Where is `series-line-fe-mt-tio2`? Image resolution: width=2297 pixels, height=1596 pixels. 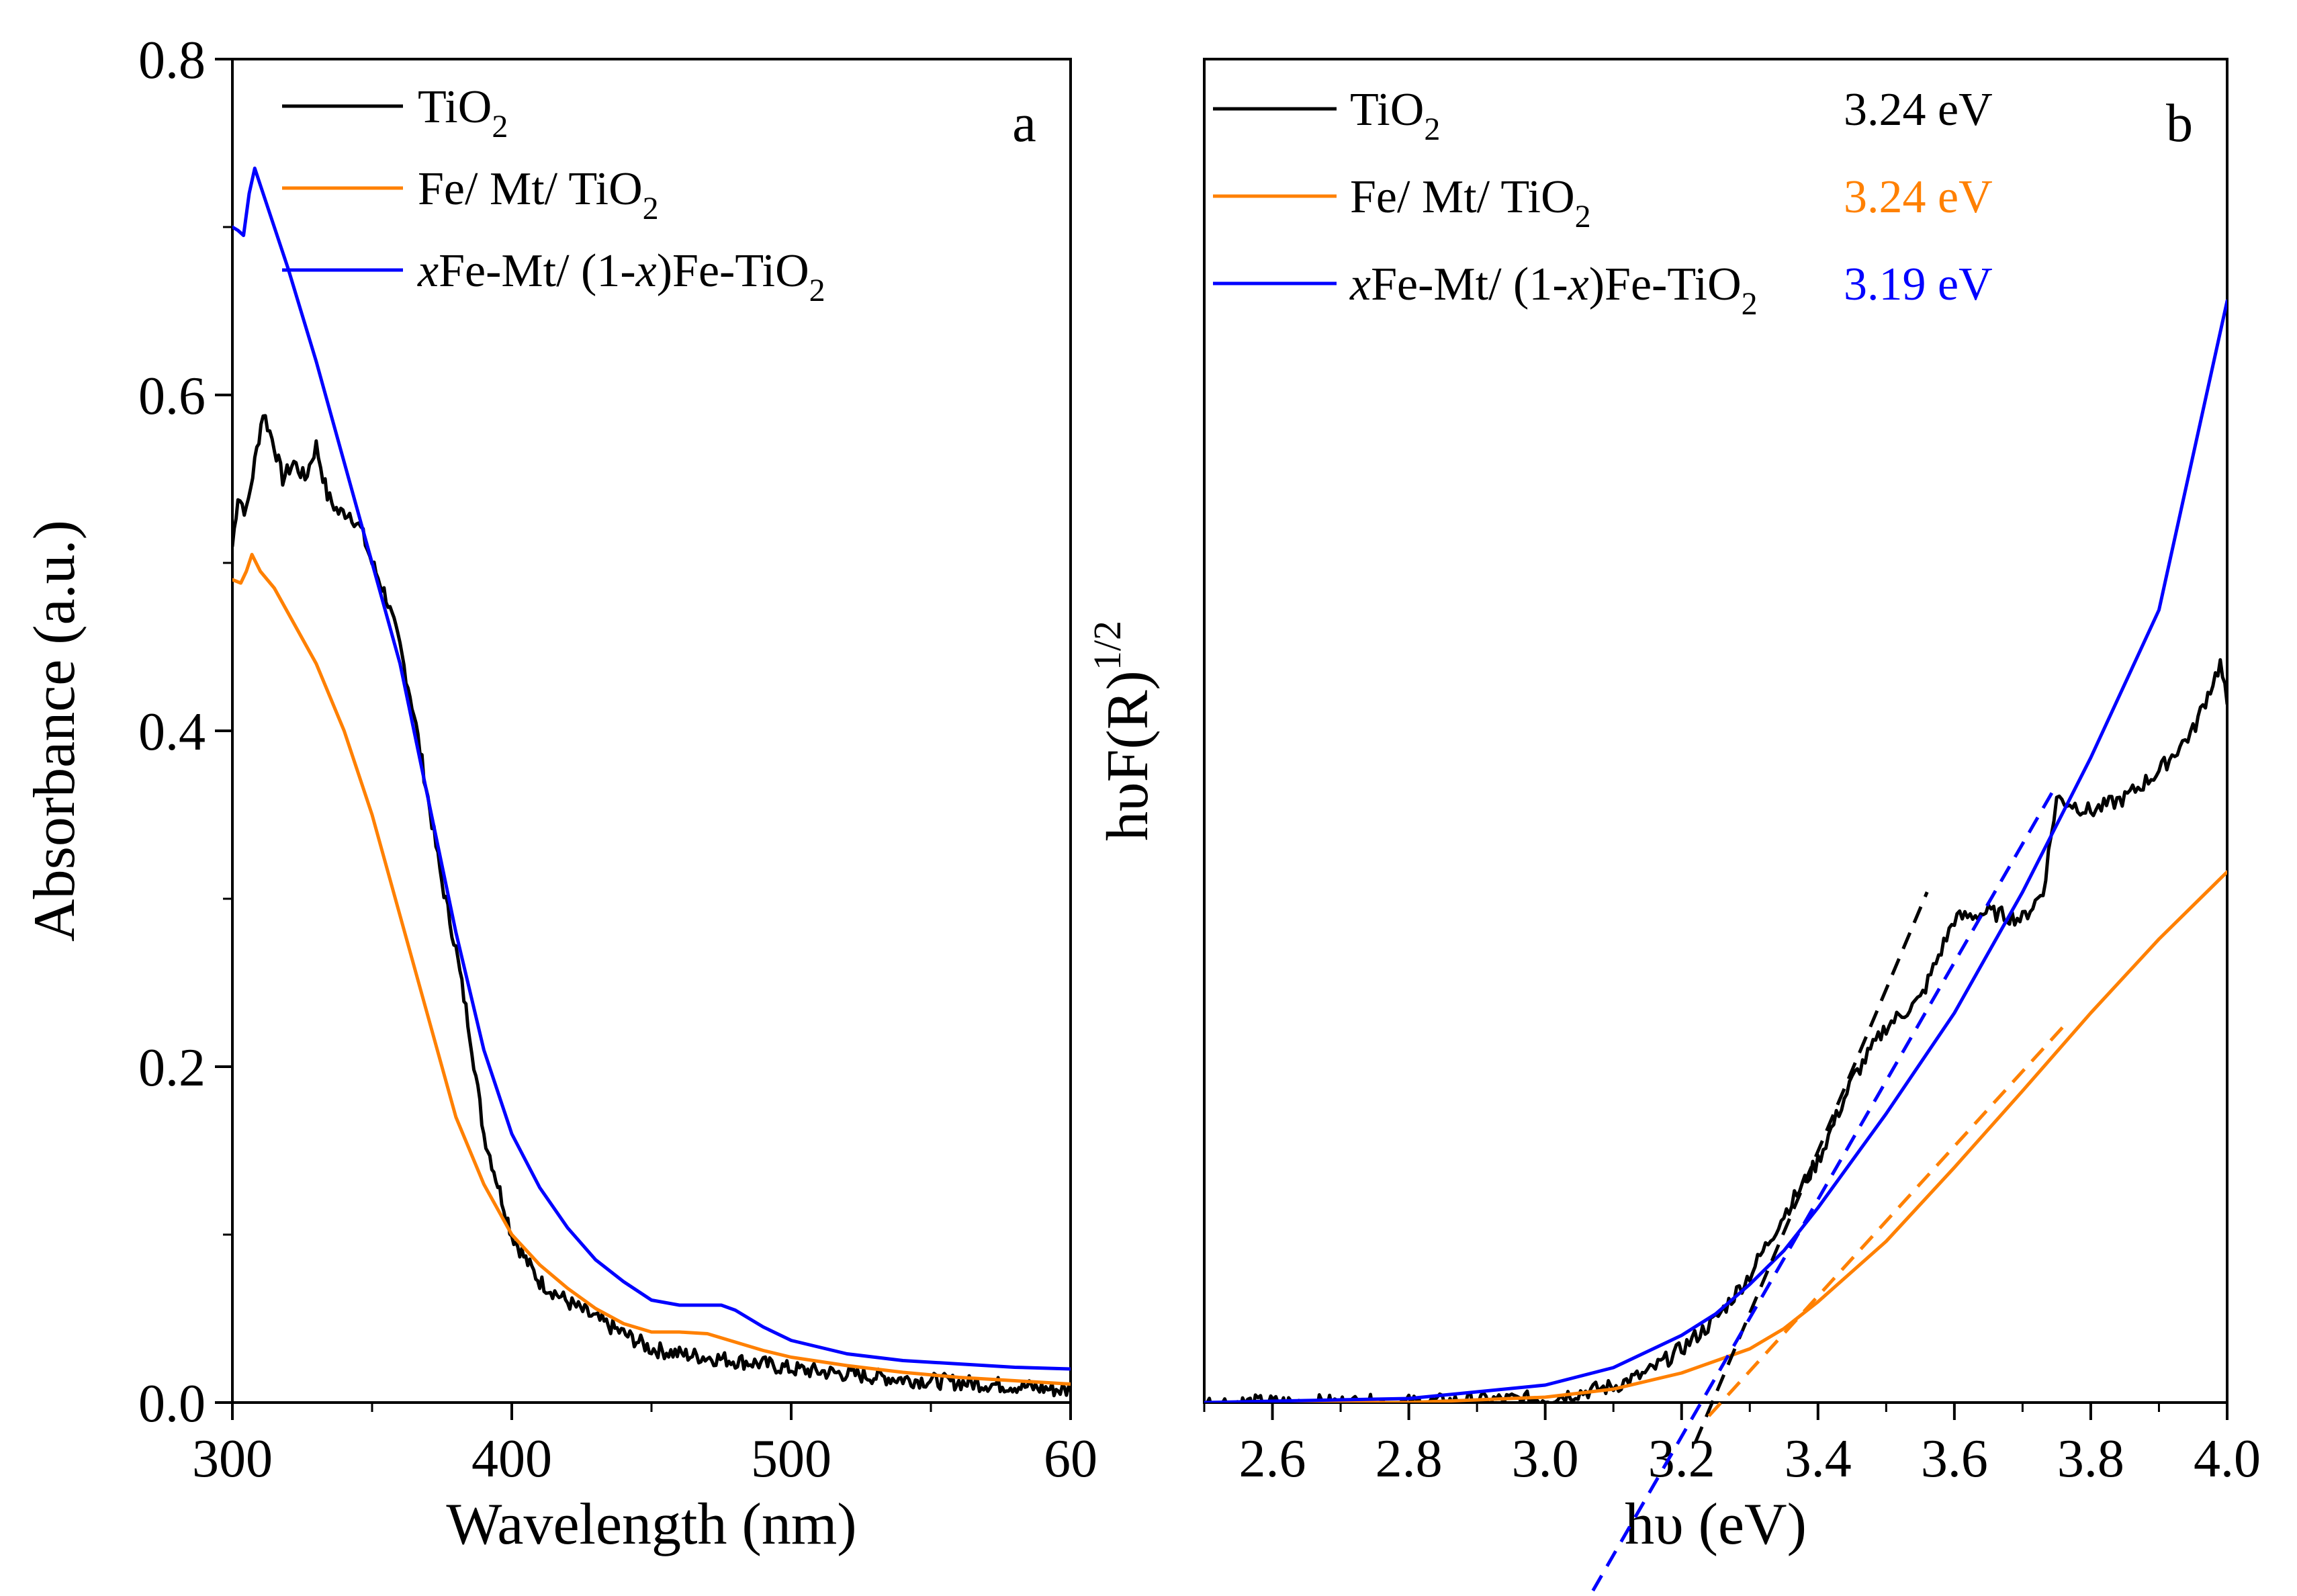 series-line-fe-mt-tio2 is located at coordinates (1715, 1136).